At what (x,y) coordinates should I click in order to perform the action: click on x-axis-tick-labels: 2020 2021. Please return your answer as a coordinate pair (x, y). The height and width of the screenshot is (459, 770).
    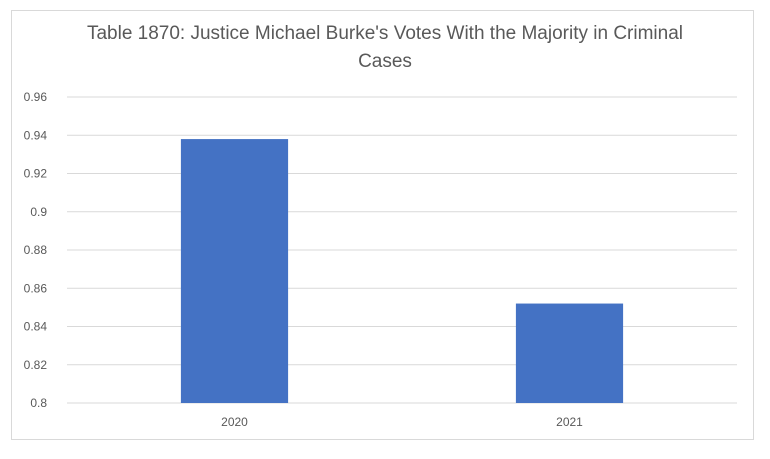
    Looking at the image, I should click on (402, 422).